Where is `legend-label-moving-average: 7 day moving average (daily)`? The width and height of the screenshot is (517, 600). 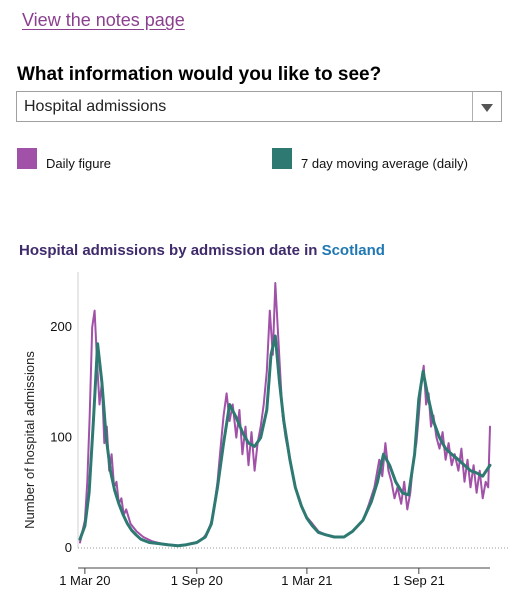 legend-label-moving-average: 7 day moving average (daily) is located at coordinates (384, 163).